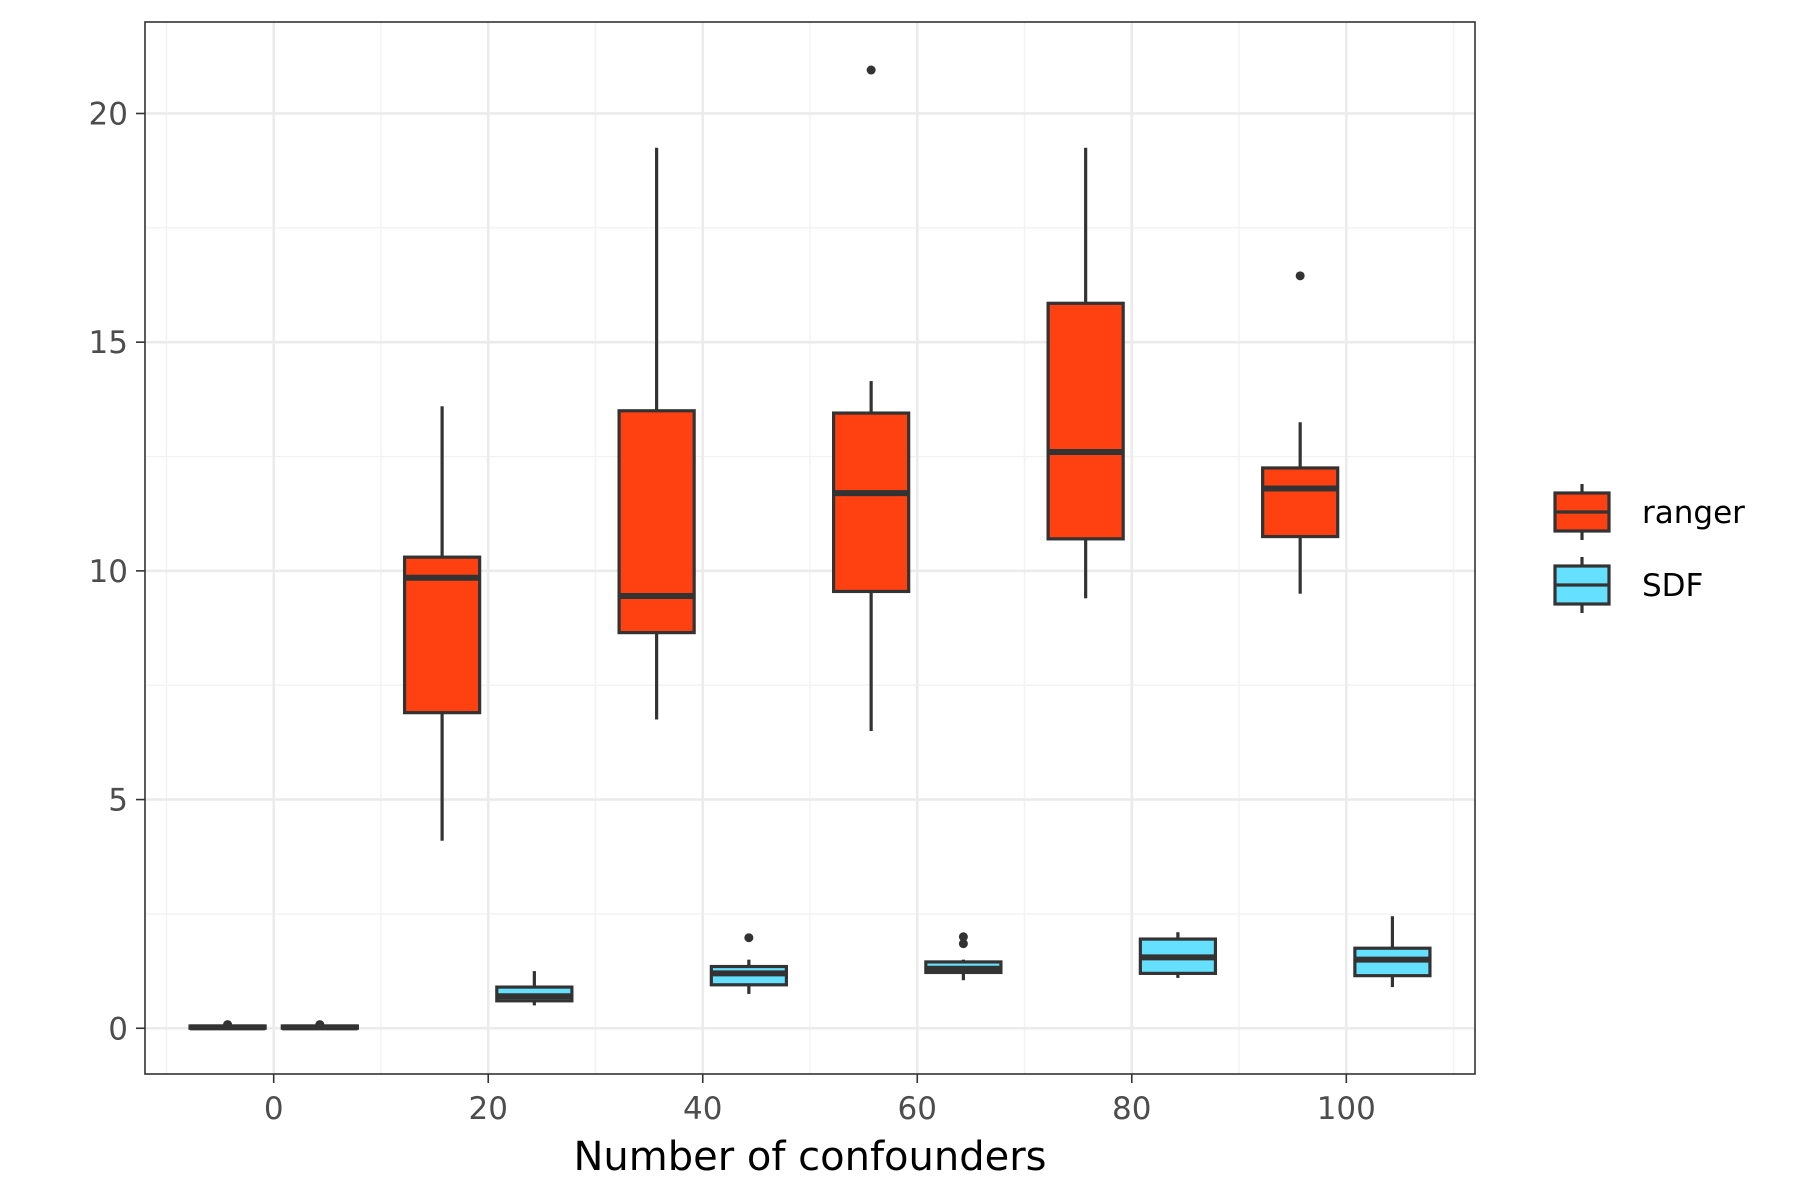  I want to click on legend: ranger SDF, so click(1649, 548).